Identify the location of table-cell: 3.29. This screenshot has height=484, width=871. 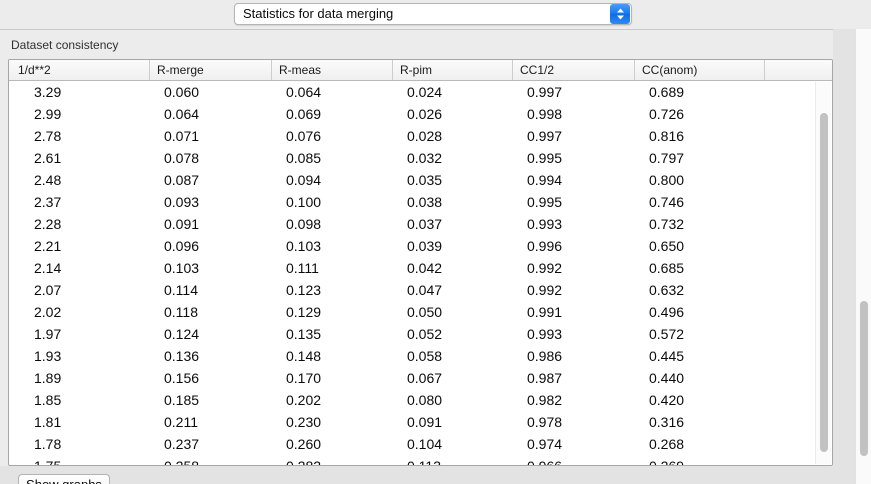
(48, 92).